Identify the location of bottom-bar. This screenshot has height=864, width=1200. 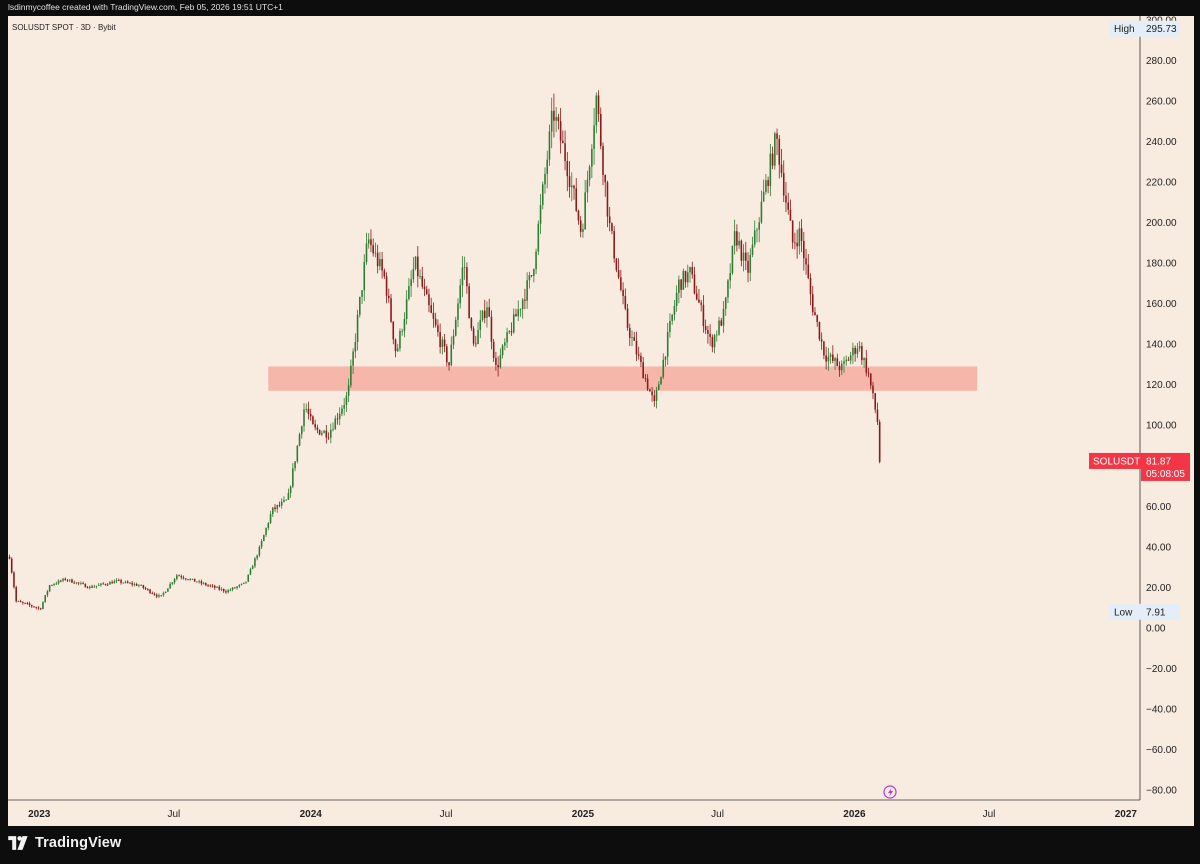
(600, 845).